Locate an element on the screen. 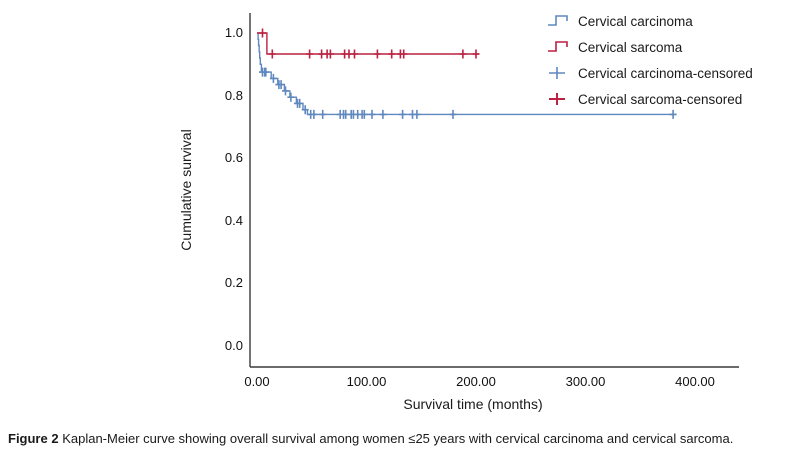 The height and width of the screenshot is (457, 795). legend-item-carcinoma-censored: Cervical carcinoma-censored is located at coordinates (649, 73).